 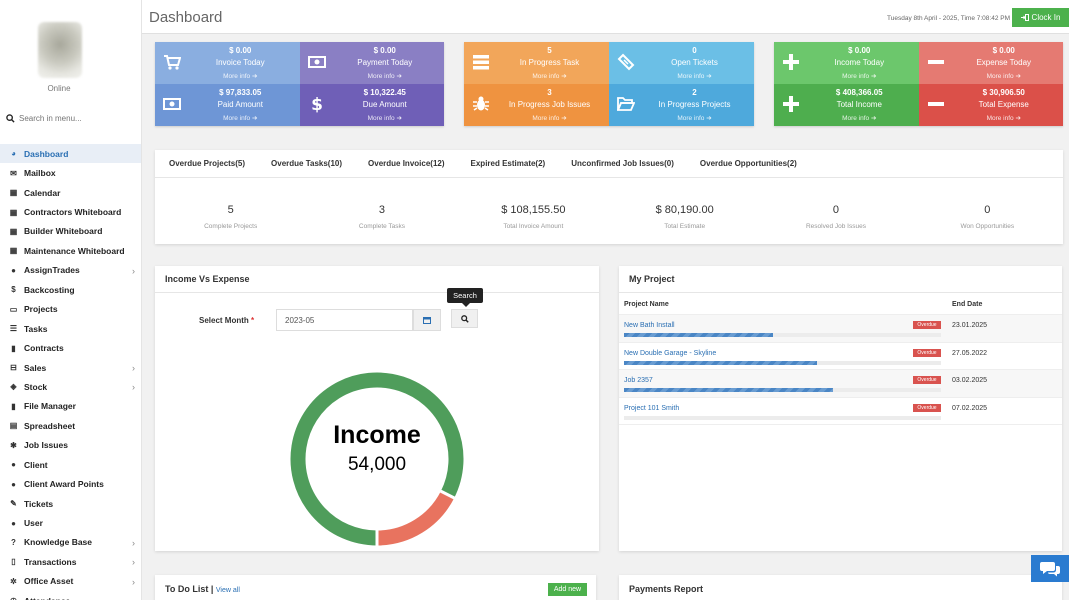 I want to click on file-icon: ▮, so click(x=13, y=406).